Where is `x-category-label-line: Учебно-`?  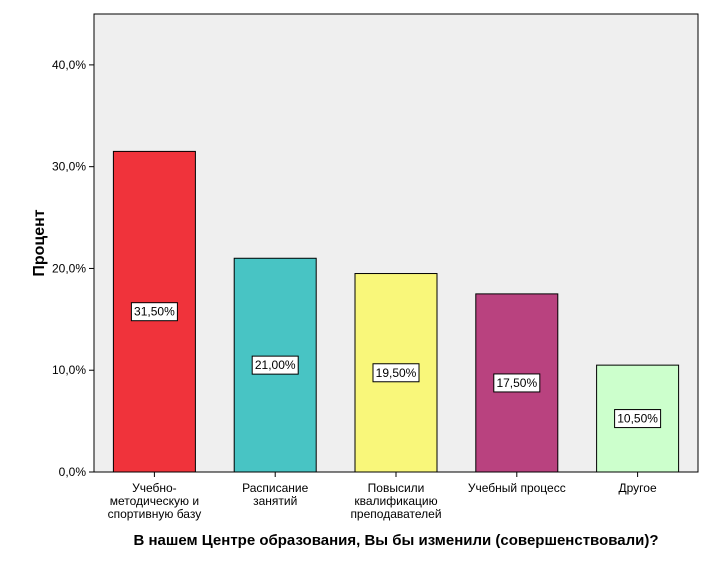
x-category-label-line: Учебно- is located at coordinates (154, 488).